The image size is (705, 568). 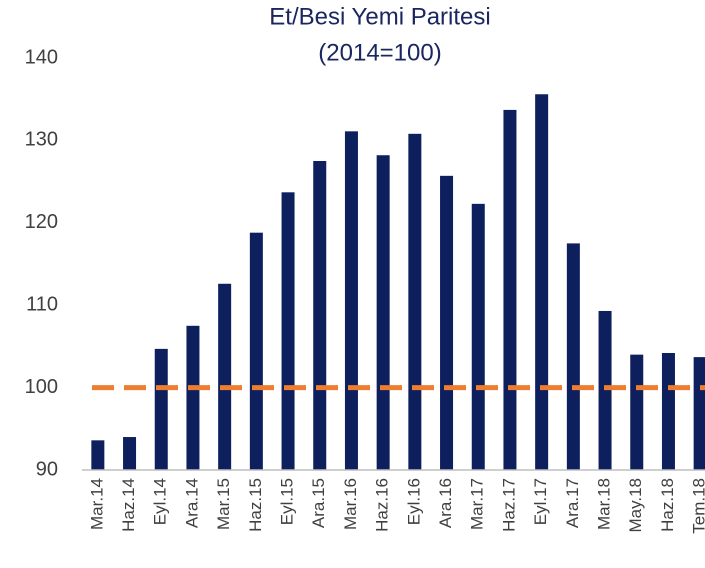 I want to click on x-tick-label: Mar.14, so click(x=96, y=504).